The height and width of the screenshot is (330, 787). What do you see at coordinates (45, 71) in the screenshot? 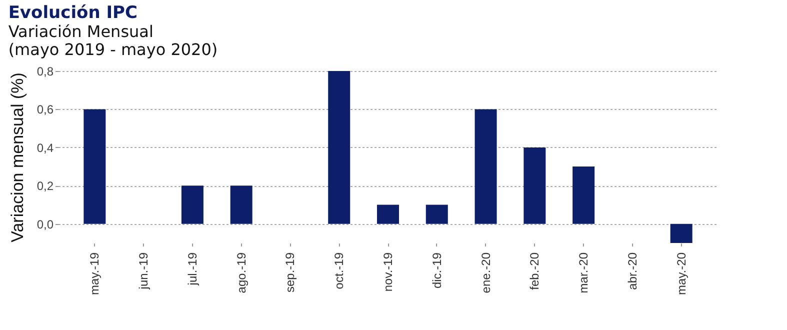
I see `y-tick-label: 0,8` at bounding box center [45, 71].